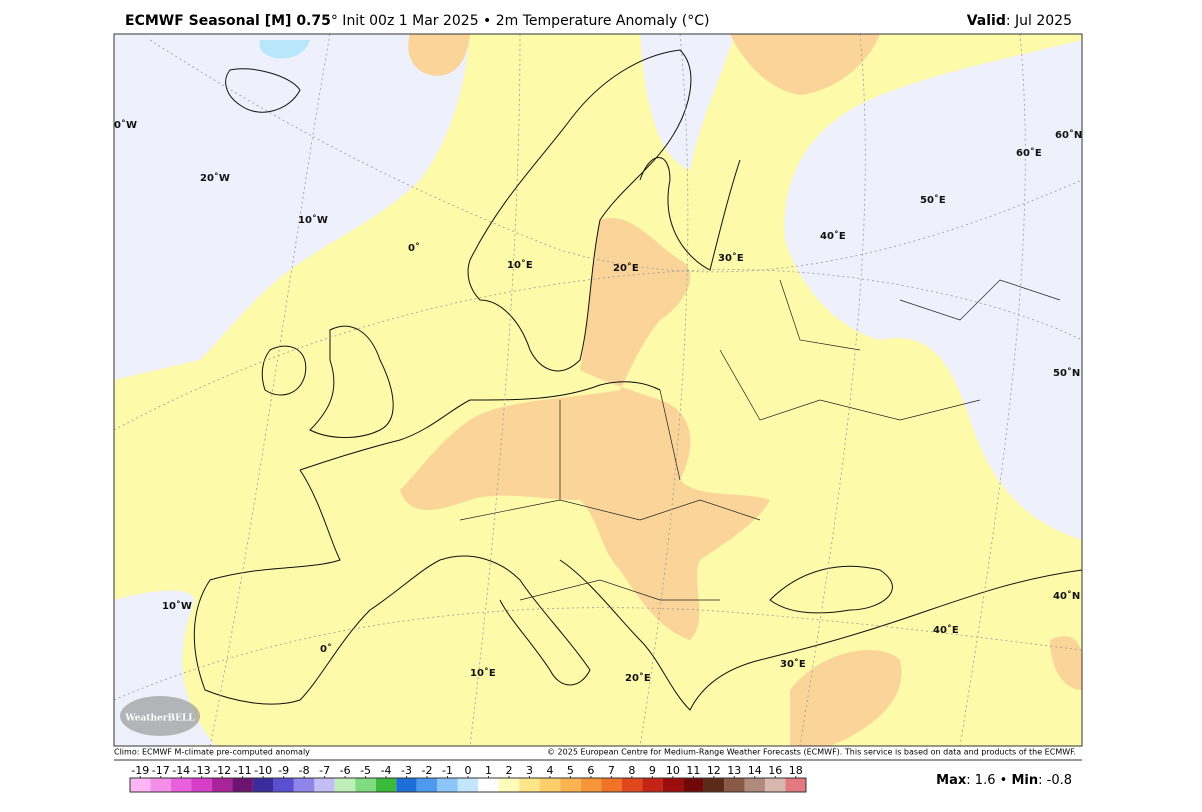 The width and height of the screenshot is (1202, 812). I want to click on colorbar-tick-label: -1, so click(447, 770).